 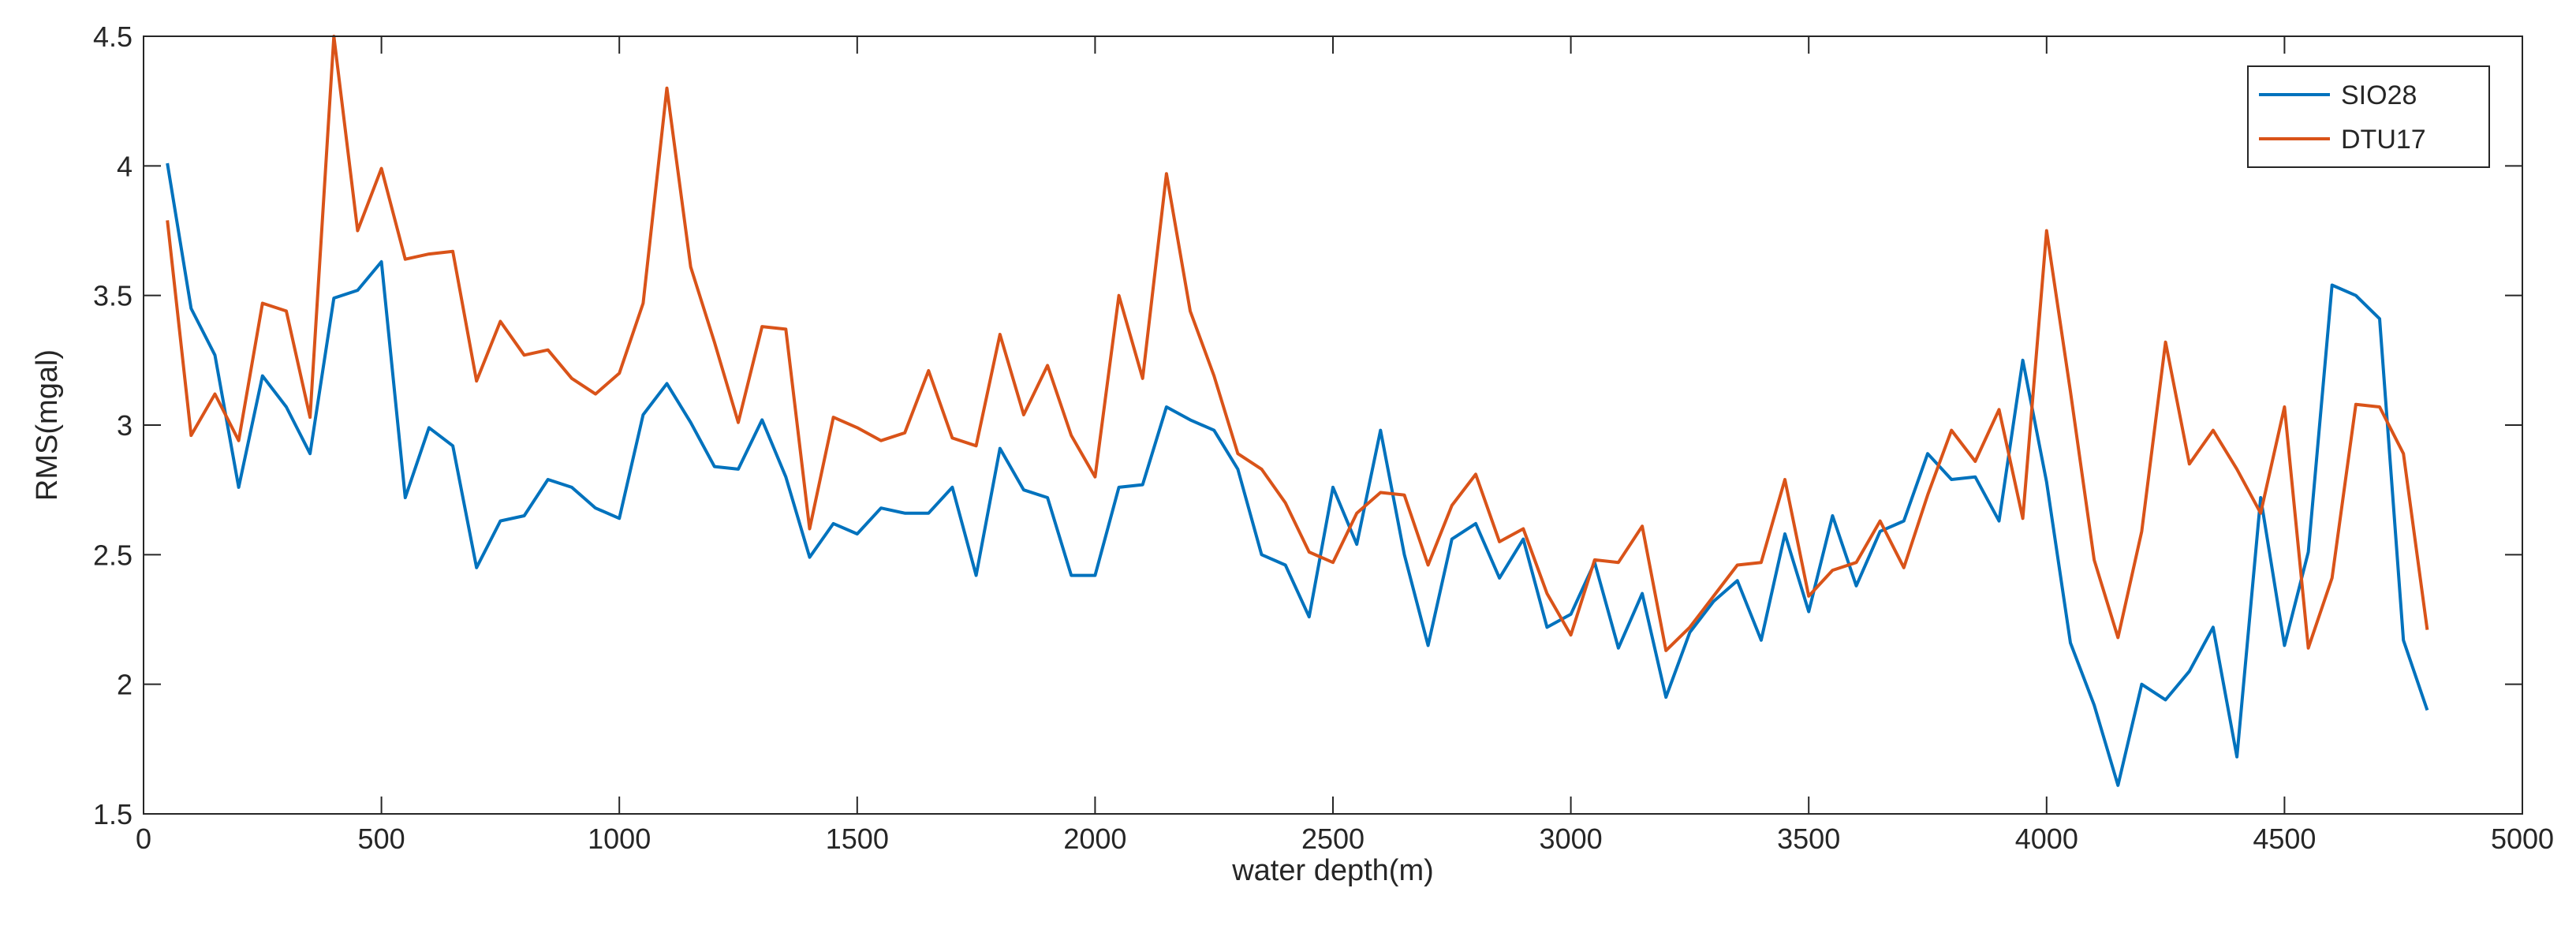 What do you see at coordinates (2046, 839) in the screenshot?
I see `x-tick-label: 4000` at bounding box center [2046, 839].